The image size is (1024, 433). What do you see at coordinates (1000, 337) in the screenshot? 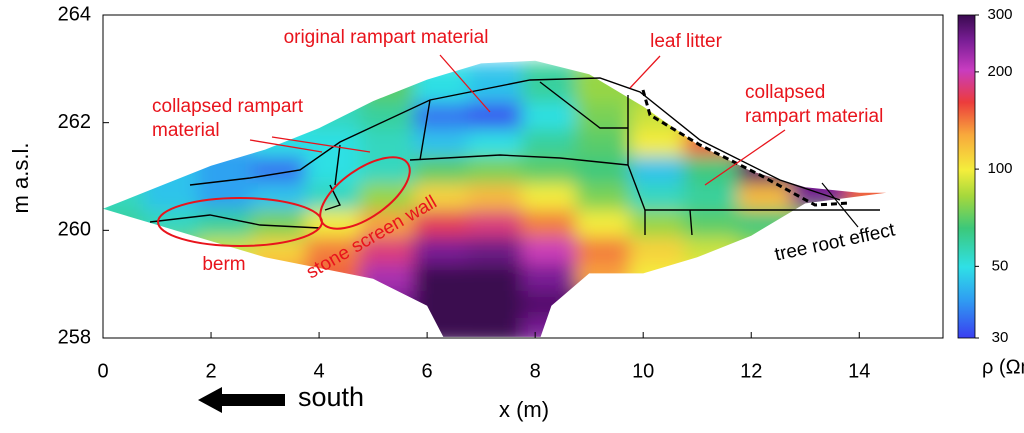
I see `colorbar-tick-label: 30` at bounding box center [1000, 337].